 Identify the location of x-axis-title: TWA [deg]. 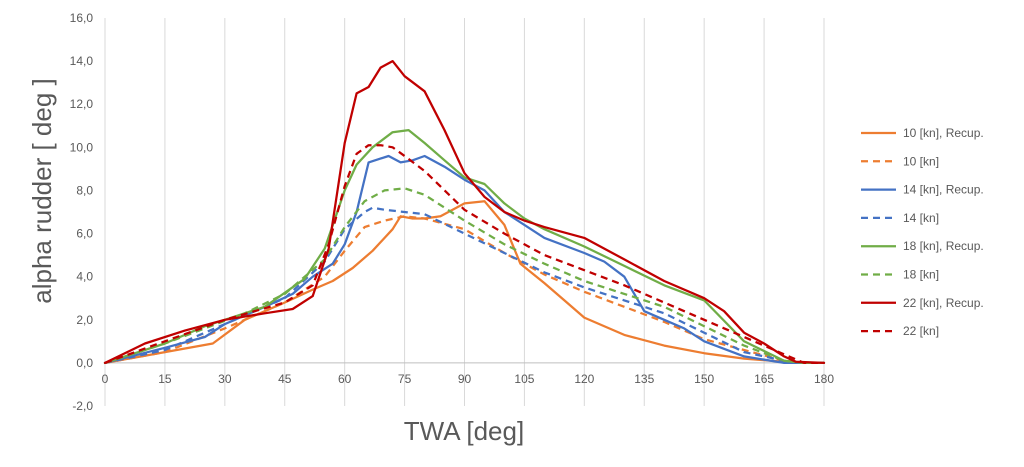
(464, 431).